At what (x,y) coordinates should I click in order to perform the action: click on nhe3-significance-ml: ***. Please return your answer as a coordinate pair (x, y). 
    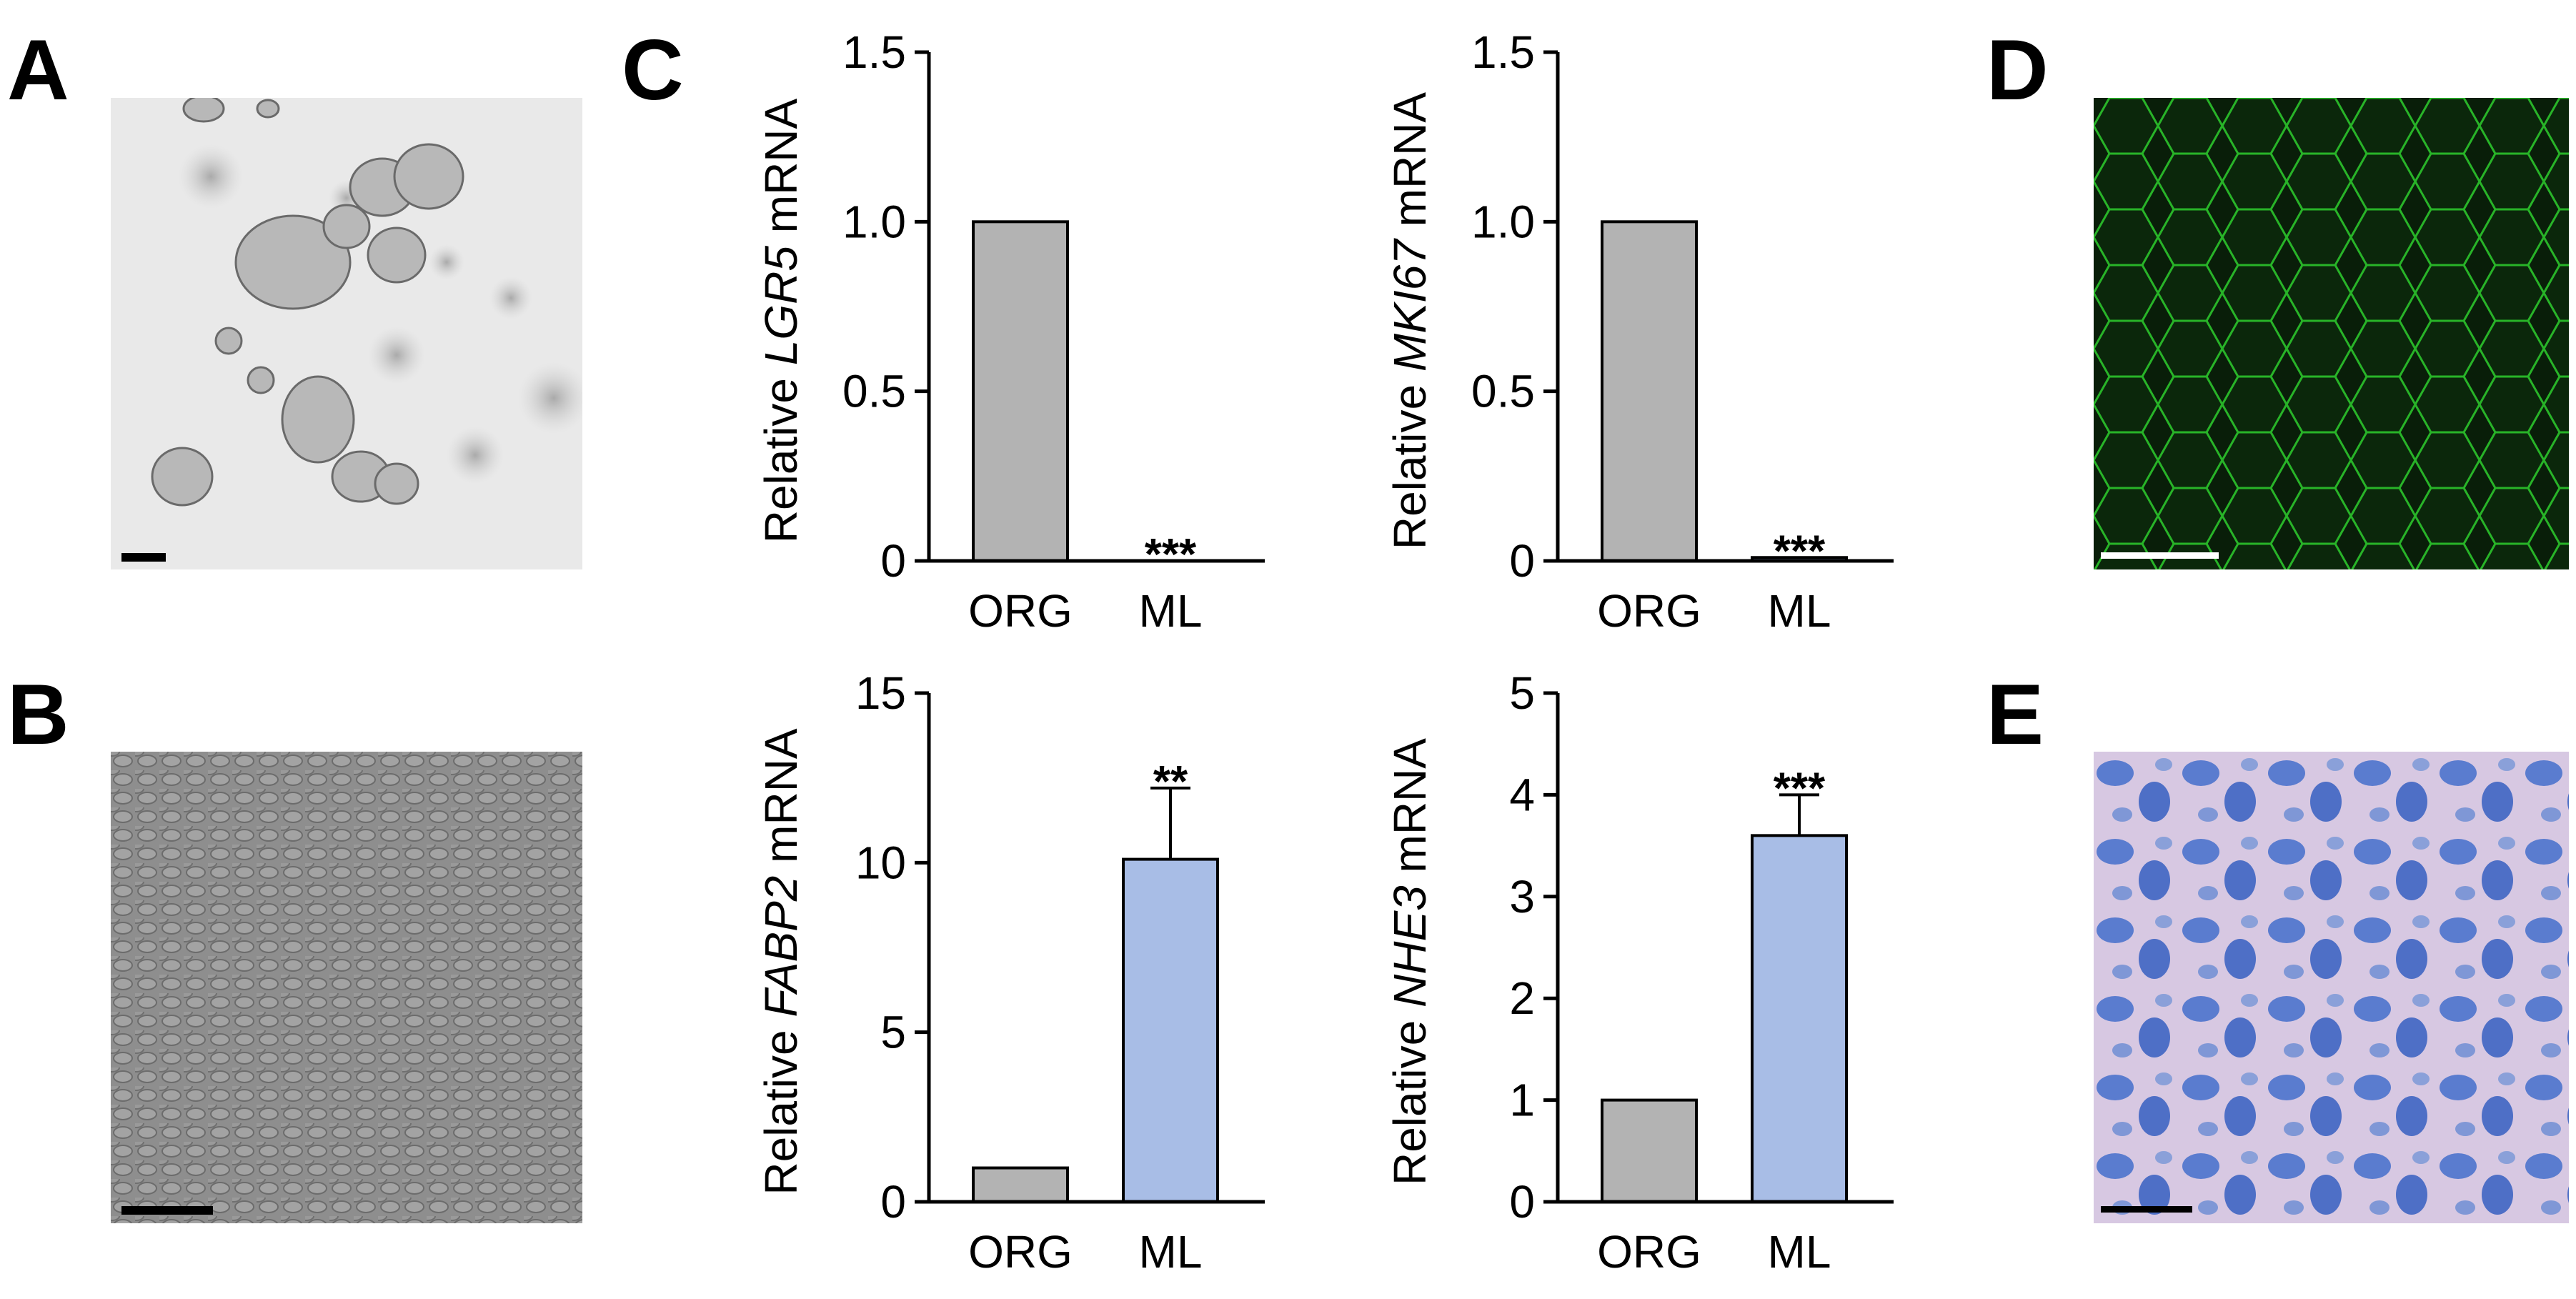
    Looking at the image, I should click on (1800, 789).